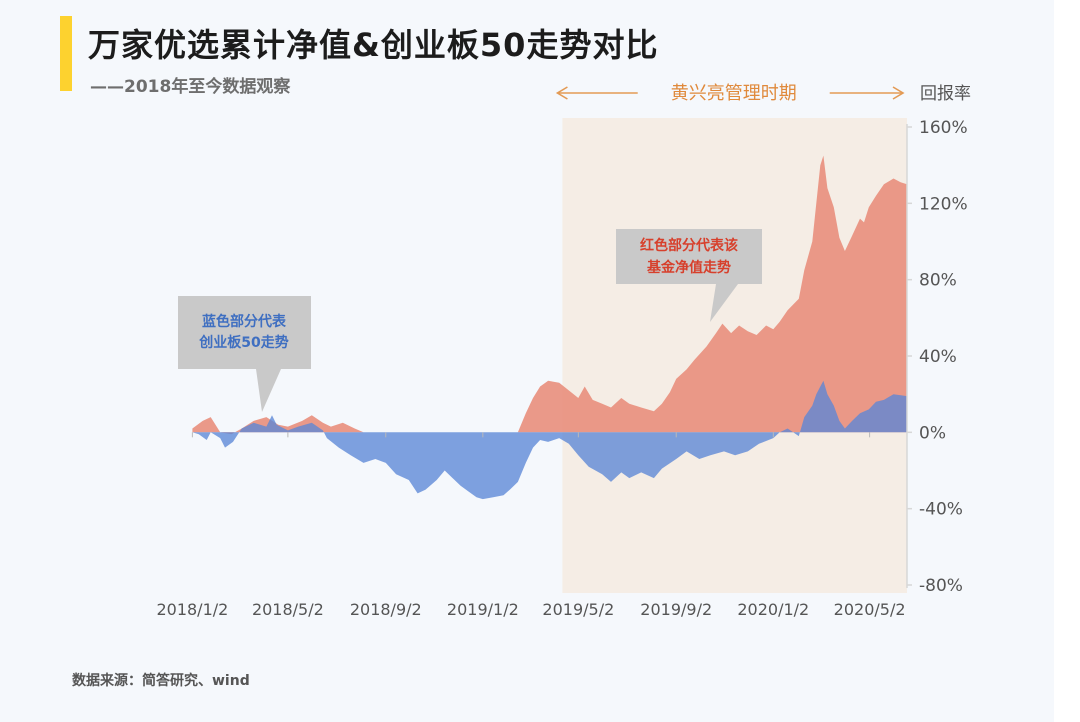  I want to click on x-tick-label: 2019/5/2, so click(578, 609).